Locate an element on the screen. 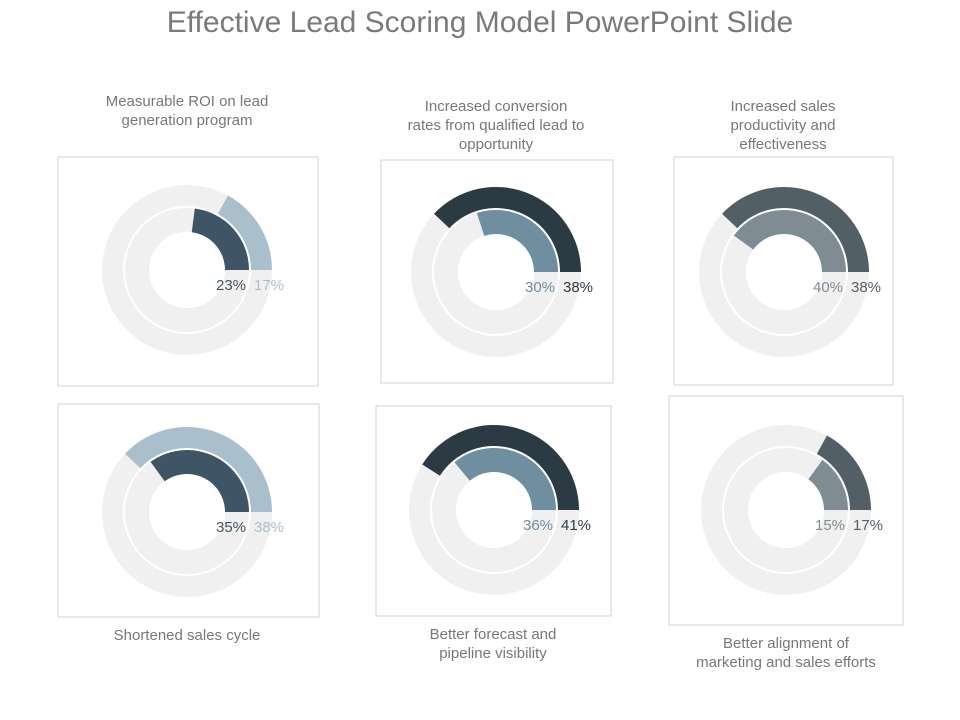 This screenshot has height=720, width=960. value-label: 41% is located at coordinates (576, 525).